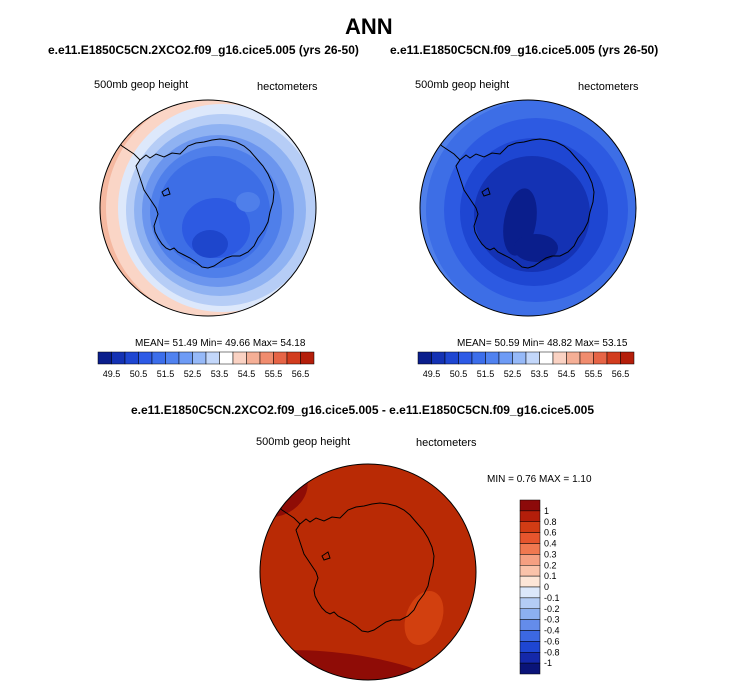 The width and height of the screenshot is (733, 686). I want to click on map2-field, so click(528, 208).